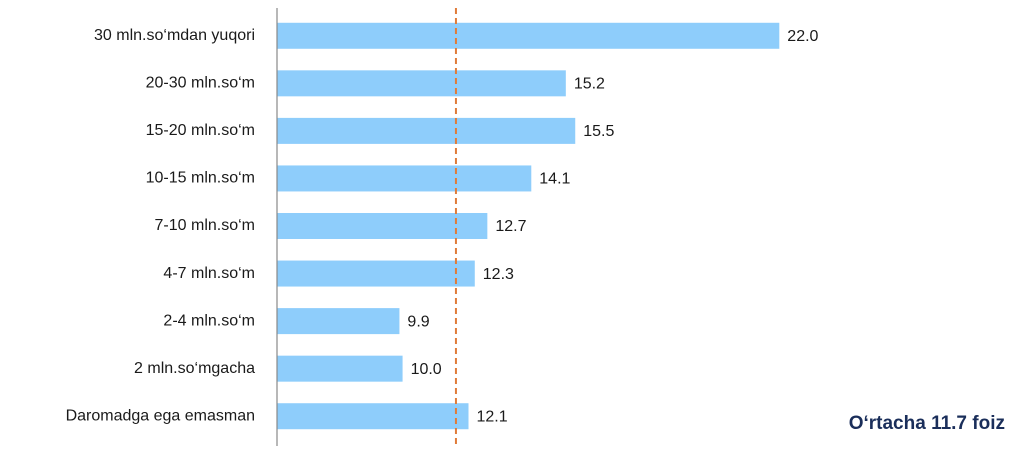 The image size is (1024, 454). Describe the element at coordinates (174, 35) in the screenshot. I see `y-tick-label: 30 mln.so‘mdan yuqori` at that location.